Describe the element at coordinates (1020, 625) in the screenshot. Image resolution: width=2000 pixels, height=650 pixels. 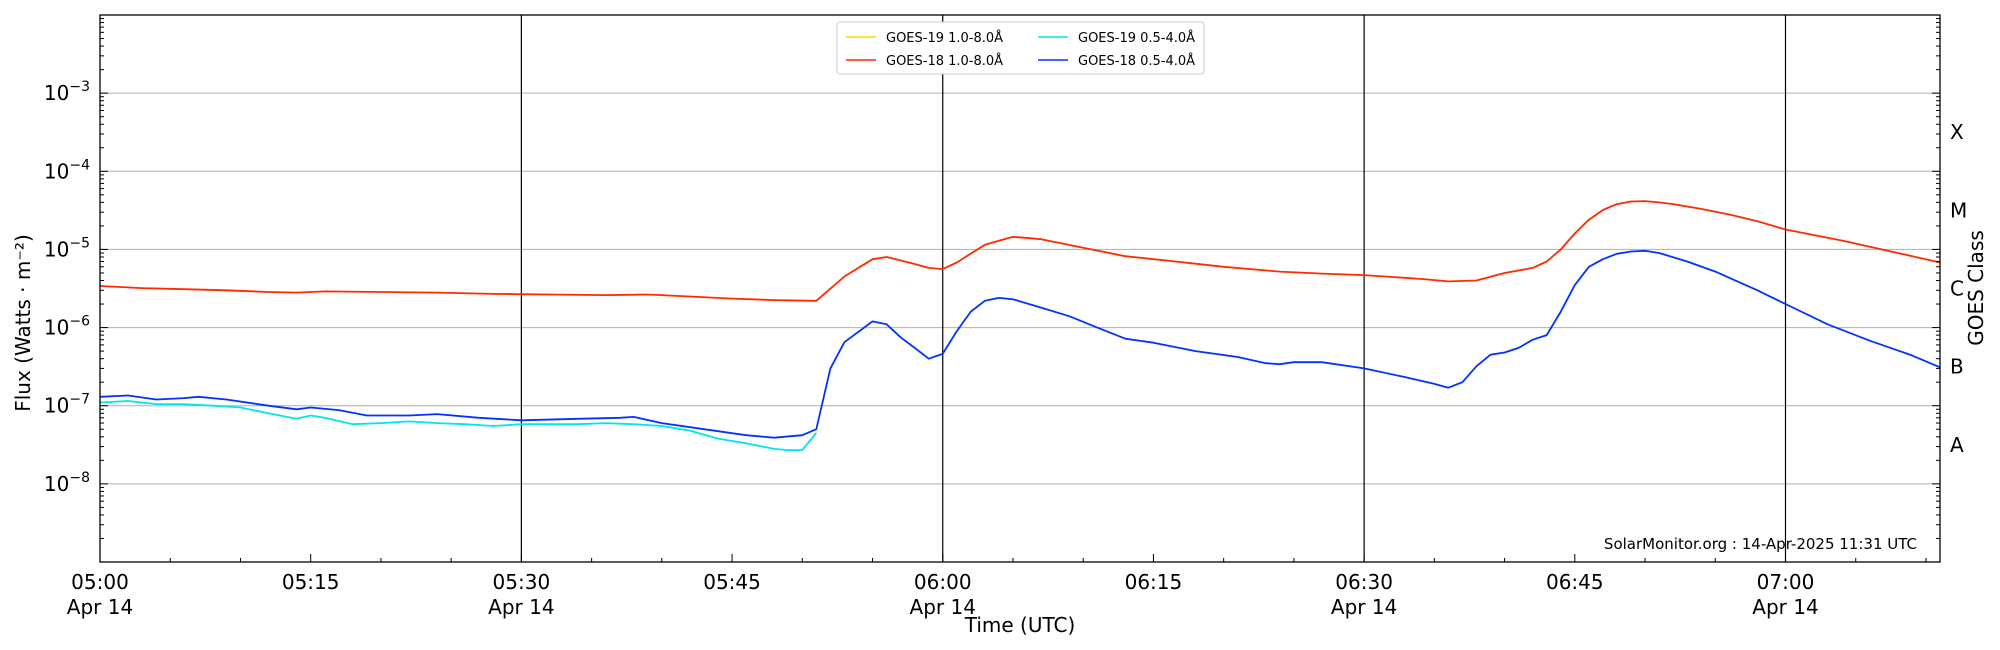
I see `x-axis-label: Time (UTC)` at that location.